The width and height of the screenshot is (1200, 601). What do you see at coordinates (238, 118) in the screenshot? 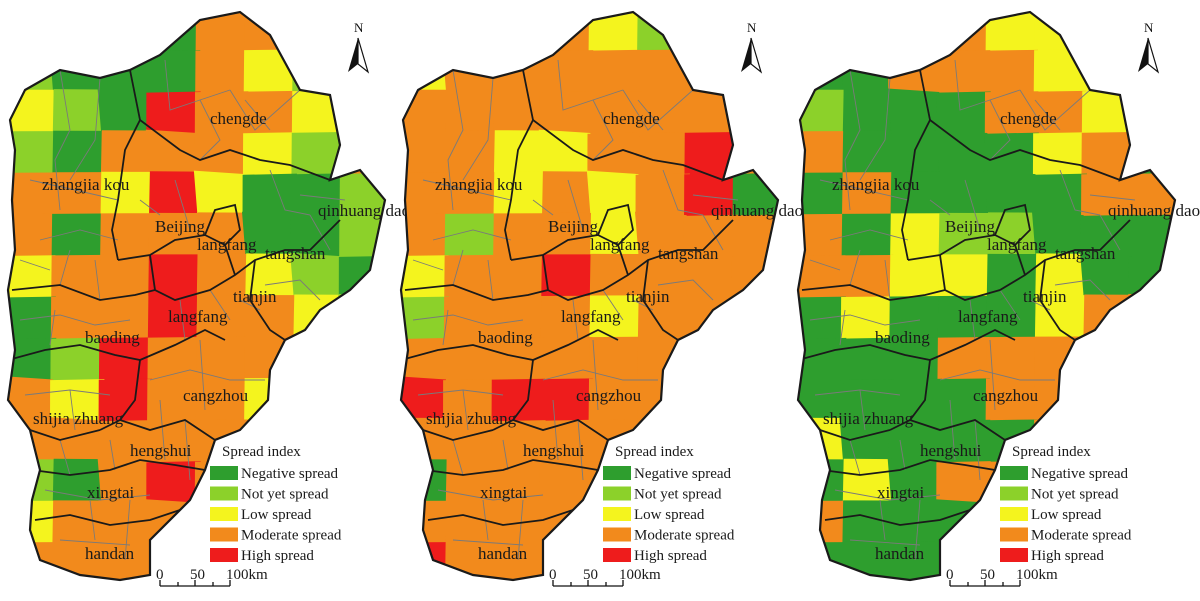
I see `city-label: chengde` at bounding box center [238, 118].